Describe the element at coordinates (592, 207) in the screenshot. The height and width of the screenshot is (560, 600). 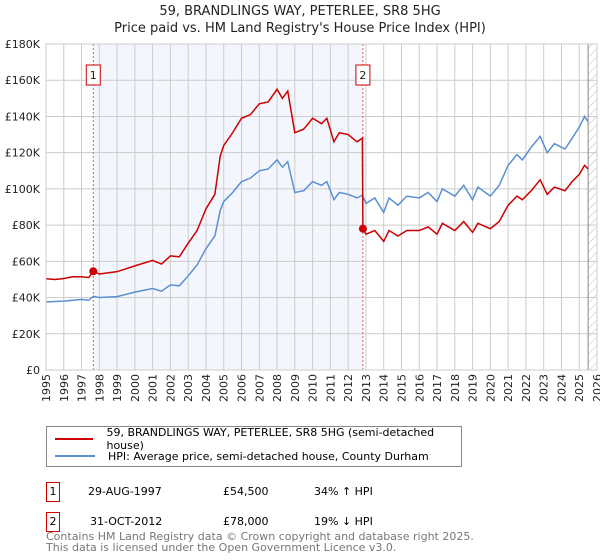
I see `forecast-hatch` at that location.